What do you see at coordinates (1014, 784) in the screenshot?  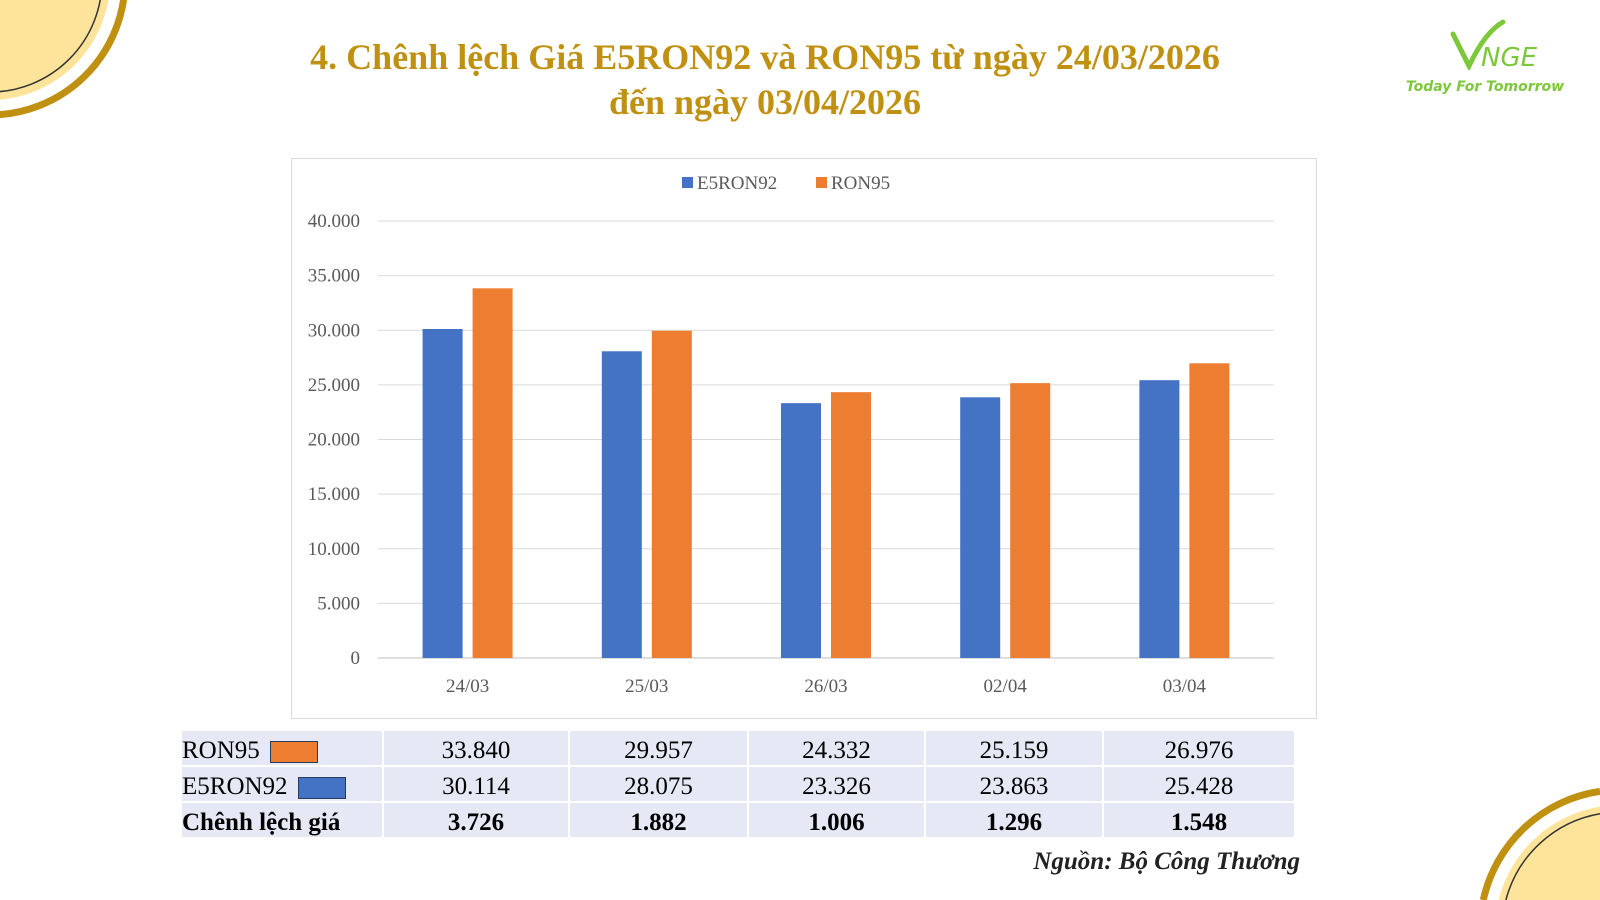 I see `table-cell: 23.863` at bounding box center [1014, 784].